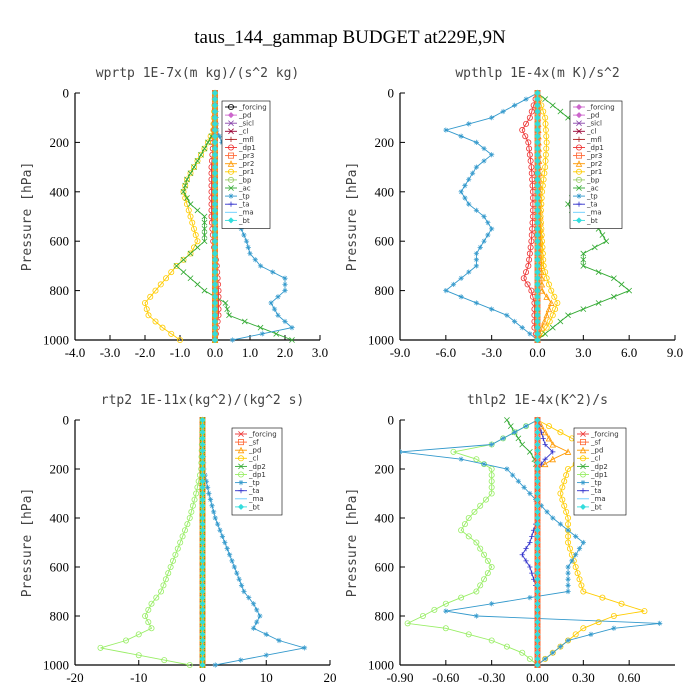 The height and width of the screenshot is (700, 700). What do you see at coordinates (531, 542) in the screenshot?
I see `series-group` at bounding box center [531, 542].